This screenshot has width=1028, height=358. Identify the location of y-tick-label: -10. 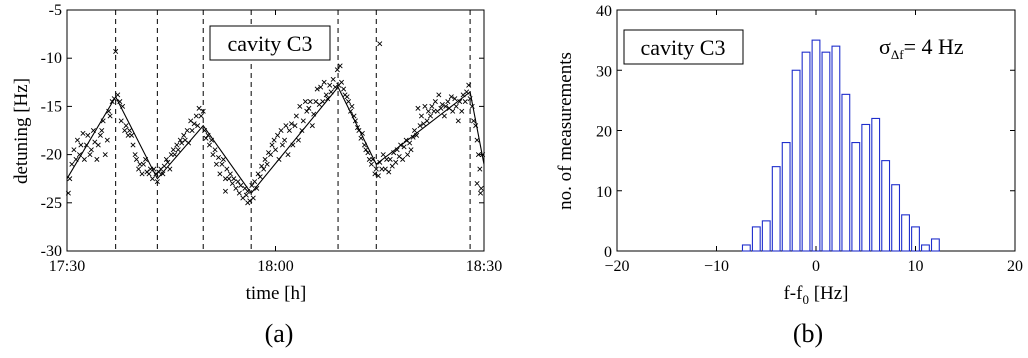
(51, 58).